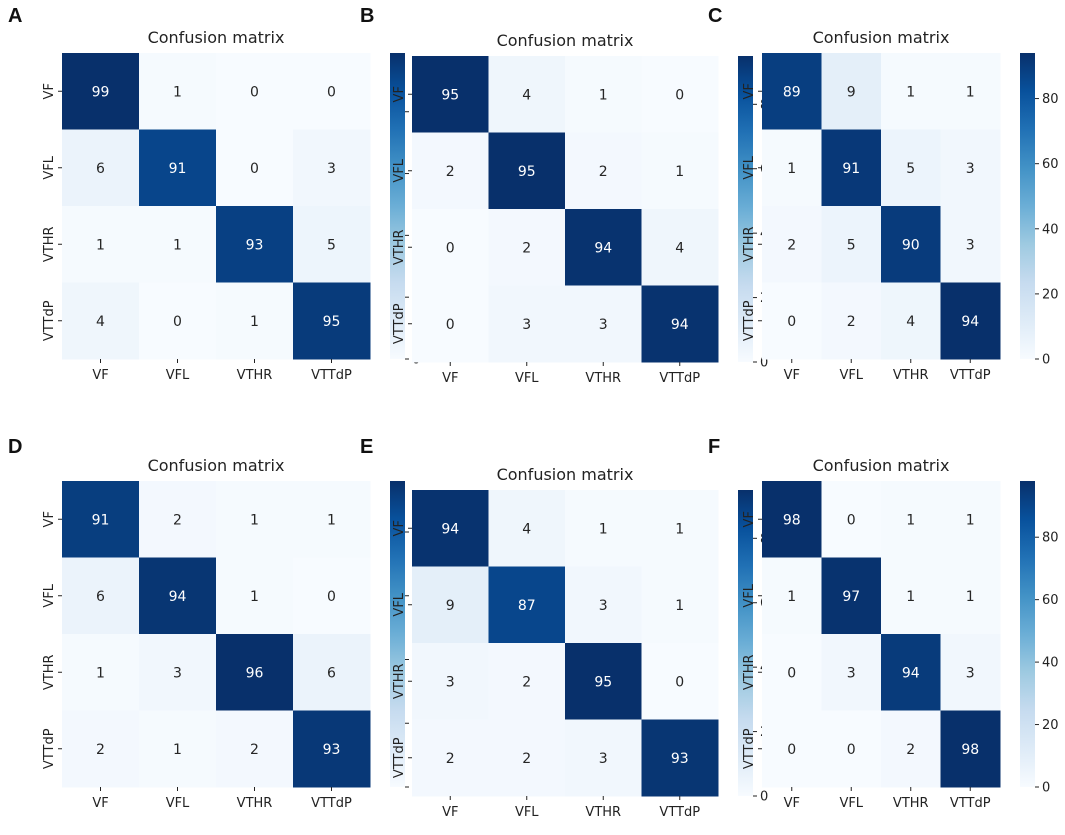  I want to click on colorbar-tick-label: 60, so click(1050, 600).